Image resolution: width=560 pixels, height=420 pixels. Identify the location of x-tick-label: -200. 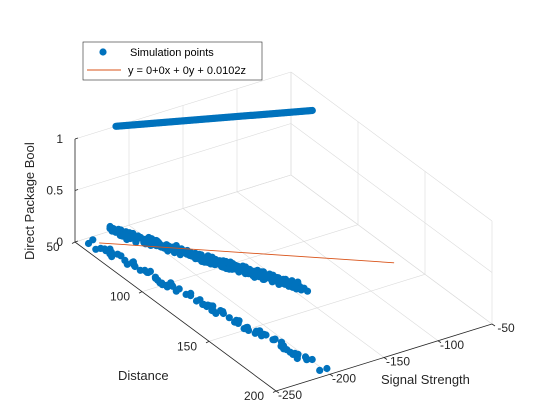
(344, 378).